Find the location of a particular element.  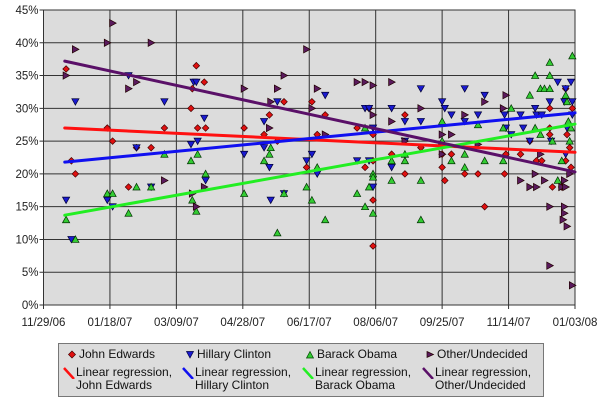

legend-item-other-regression: Linear regression, Other/Undecided is located at coordinates (476, 379).